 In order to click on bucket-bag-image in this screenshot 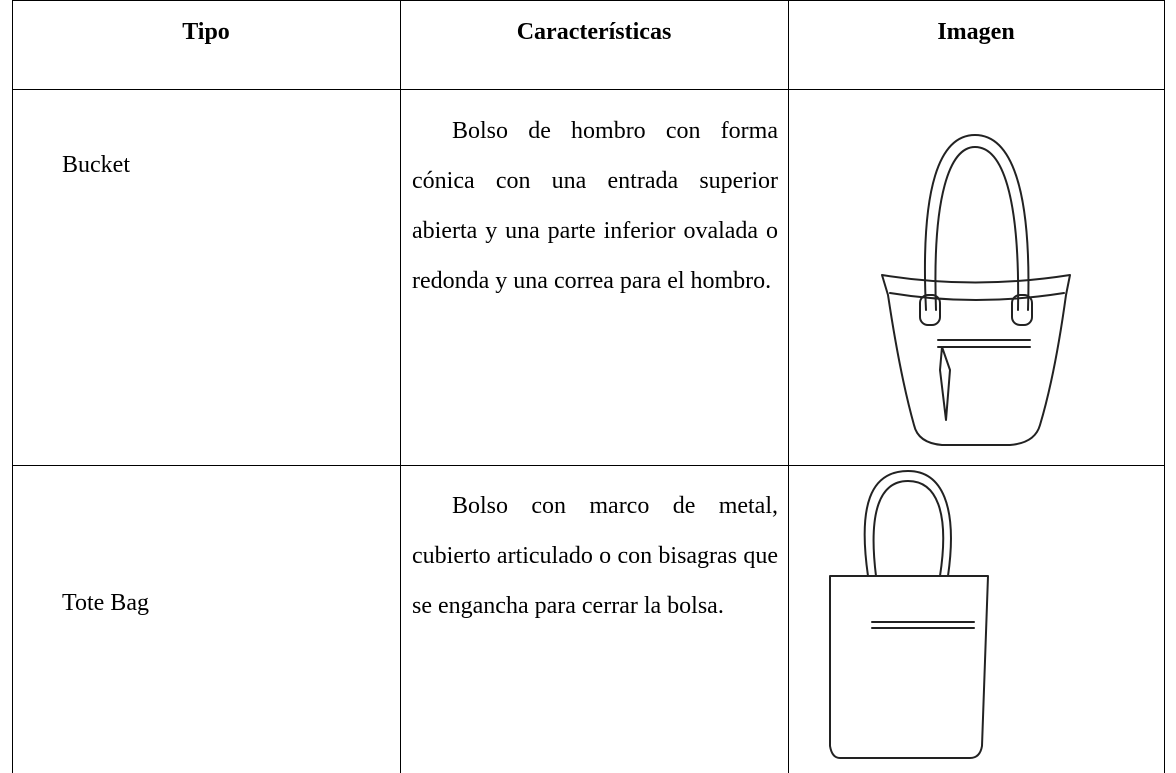, I will do `click(976, 290)`.